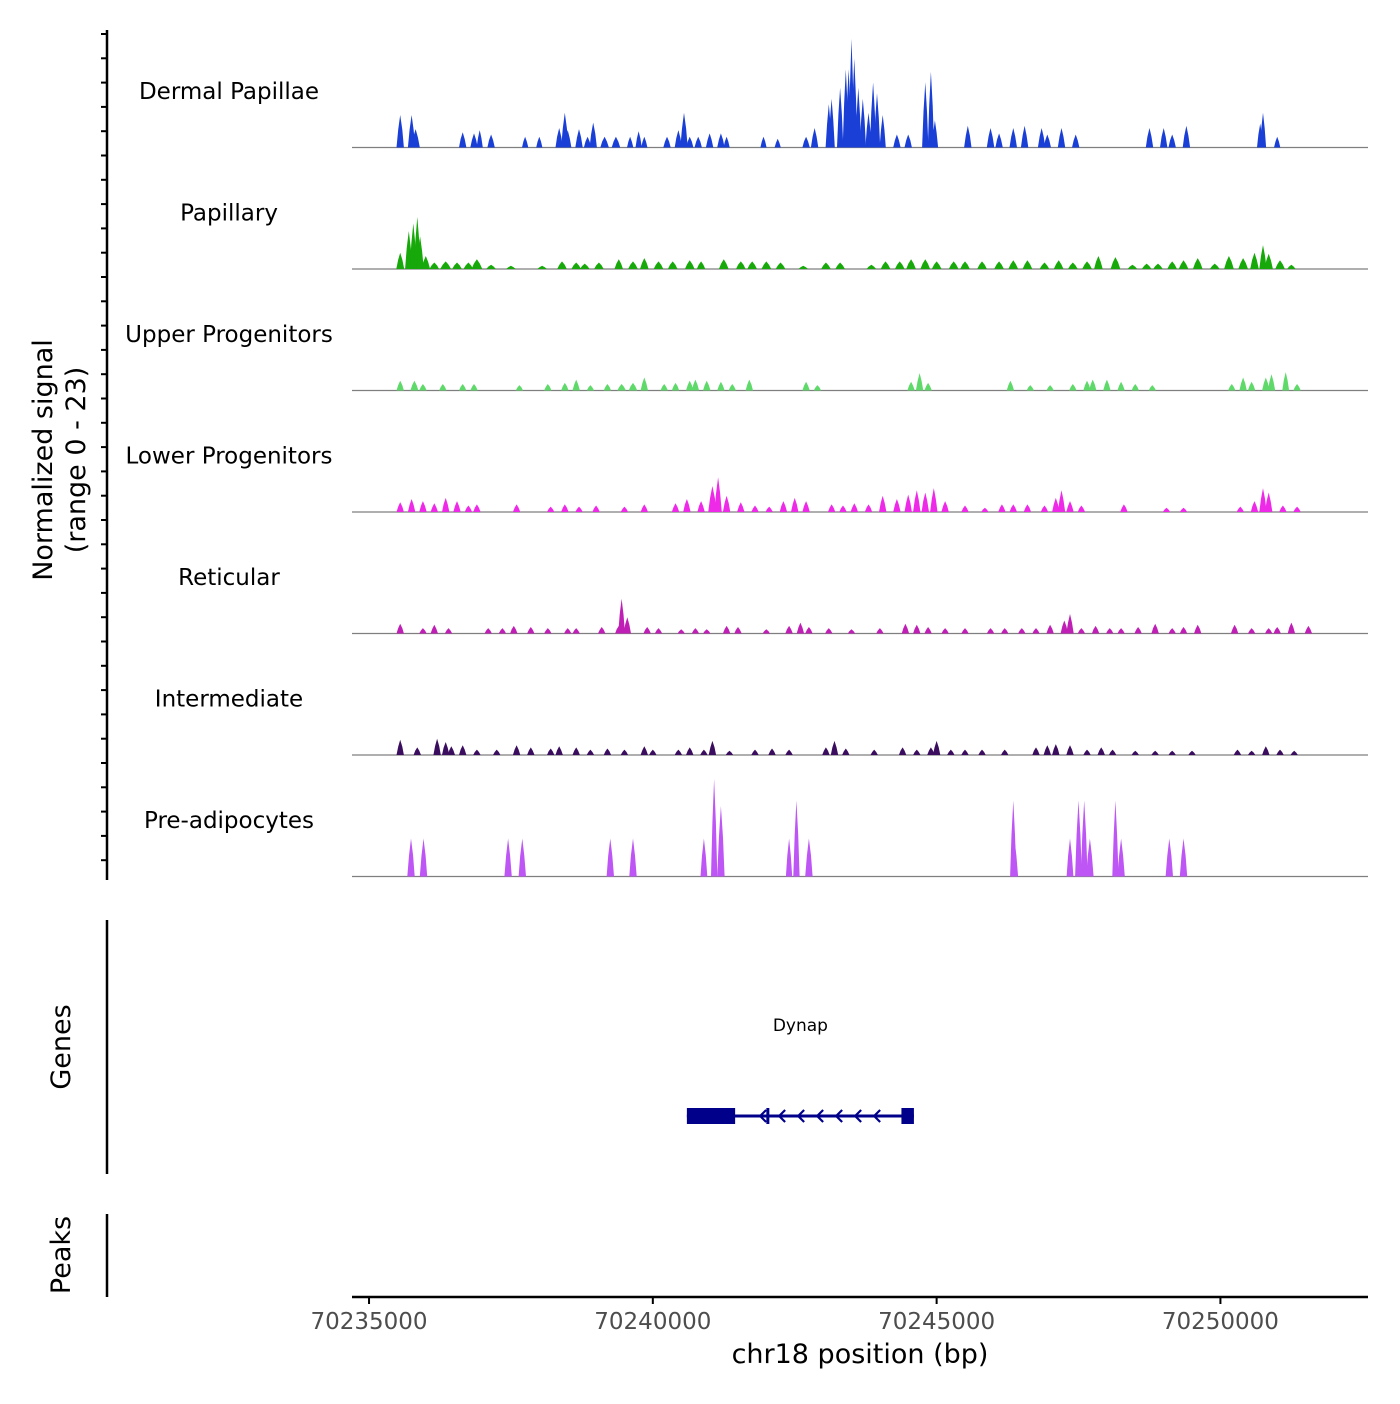 Image resolution: width=1400 pixels, height=1404 pixels. I want to click on track-papillary: Papillary, so click(774, 235).